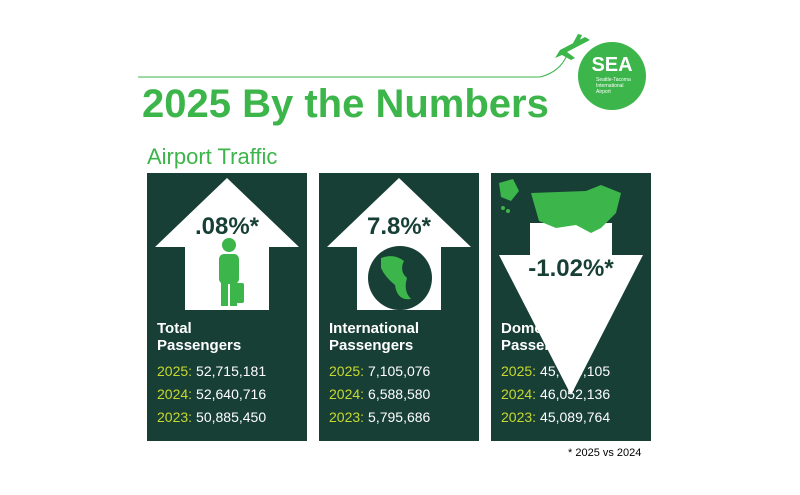  Describe the element at coordinates (575, 417) in the screenshot. I see `value: 45,089,764` at that location.